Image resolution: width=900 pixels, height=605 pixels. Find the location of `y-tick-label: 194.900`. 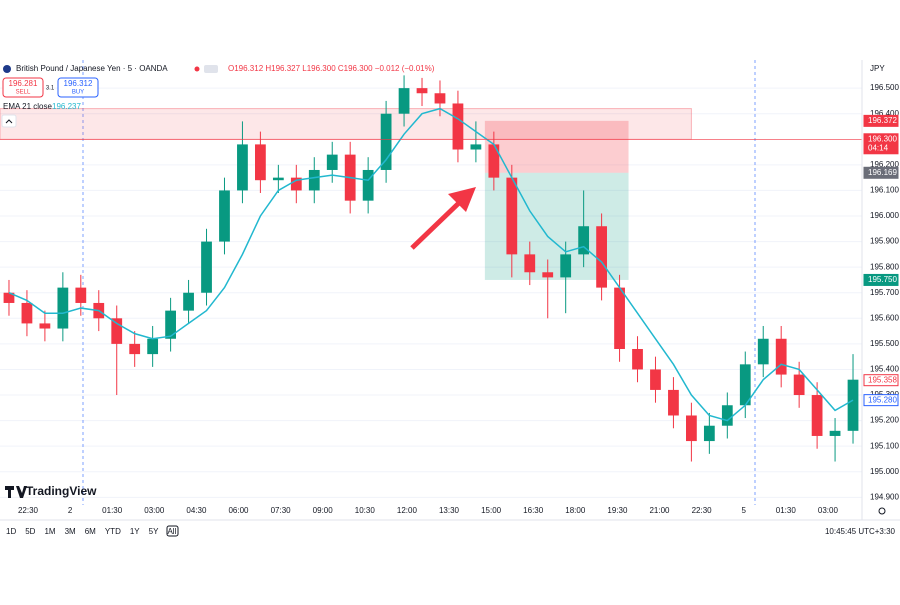

y-tick-label: 194.900 is located at coordinates (884, 496).